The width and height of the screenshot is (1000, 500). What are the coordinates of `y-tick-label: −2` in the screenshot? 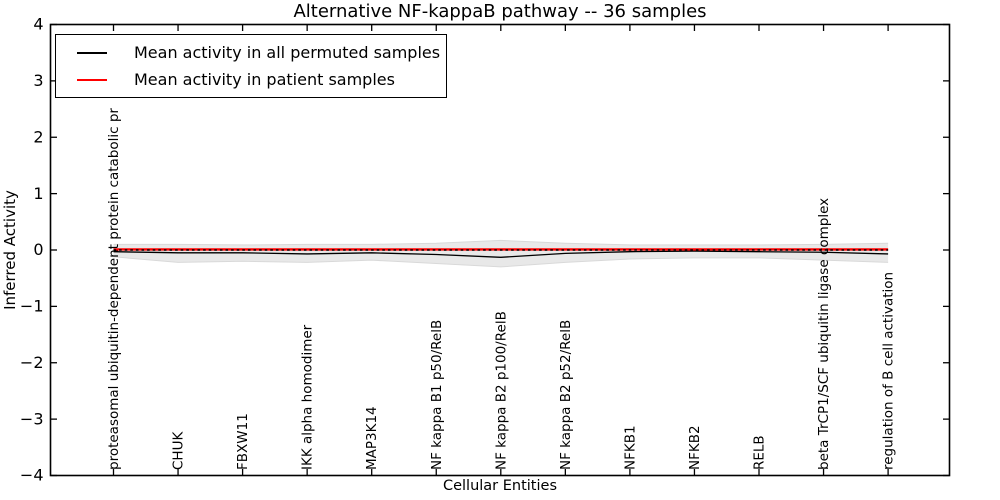 It's located at (32, 362).